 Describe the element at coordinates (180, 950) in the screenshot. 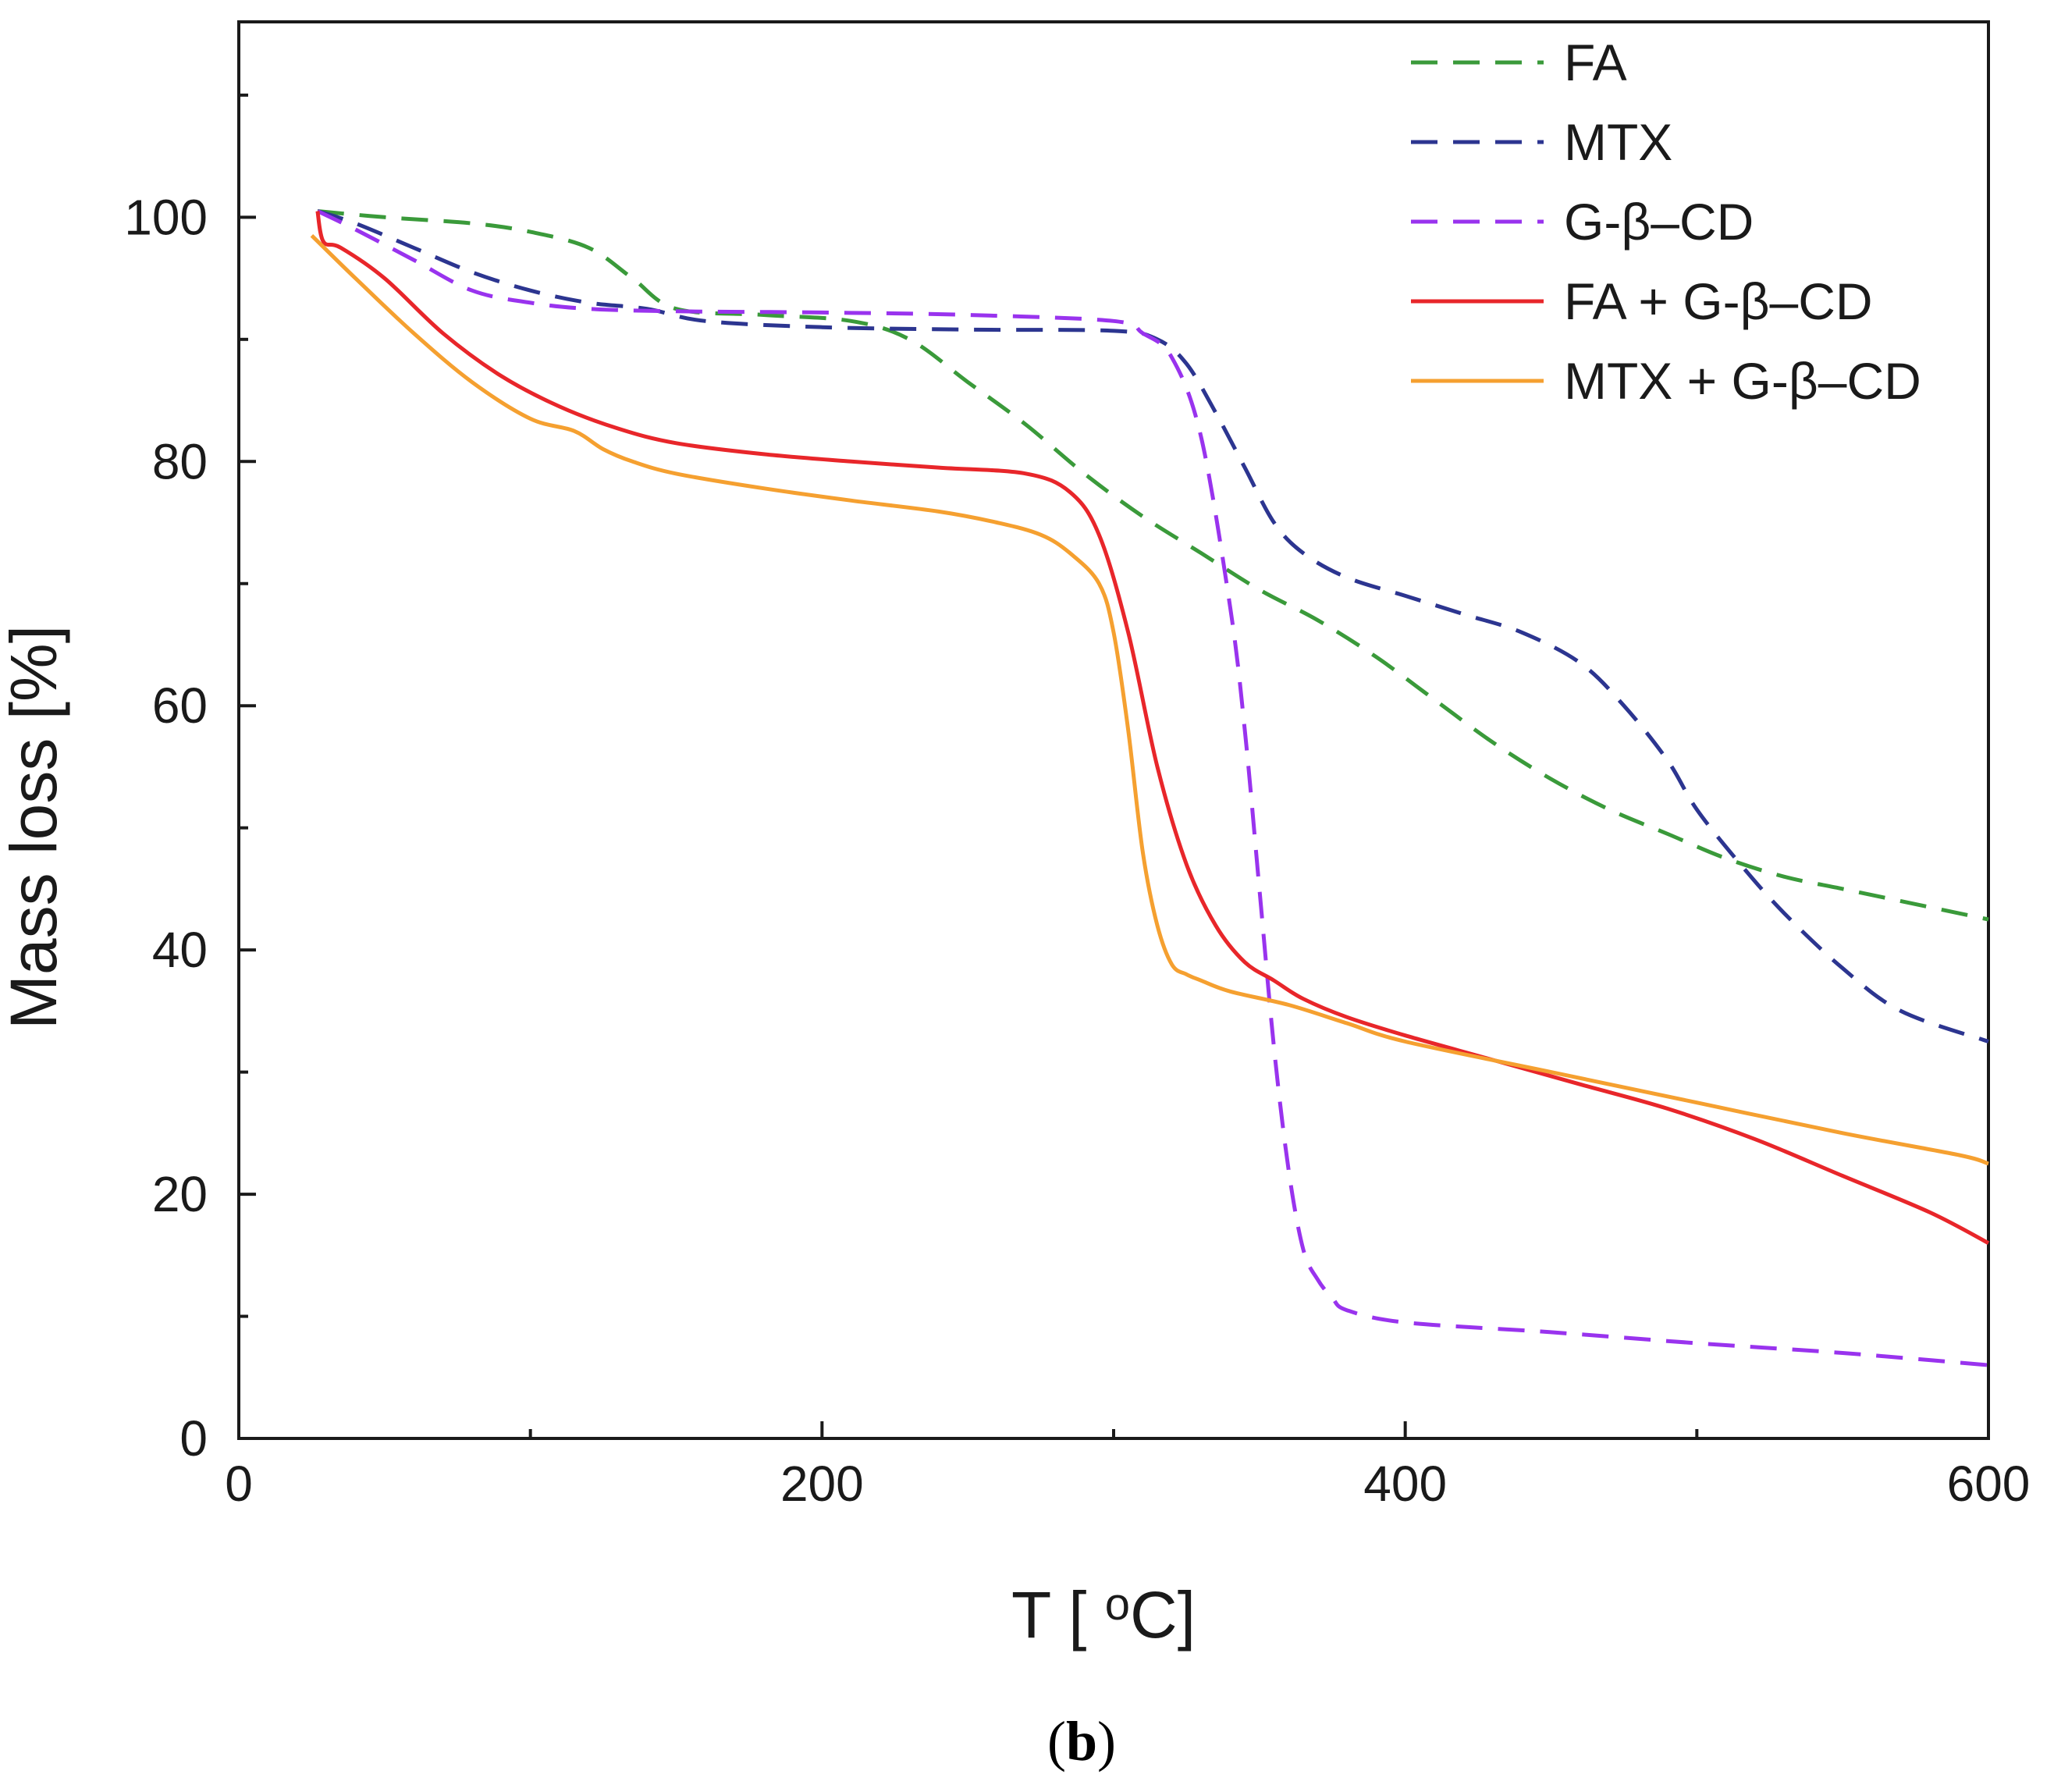

I see `y-tick-label: 40` at that location.